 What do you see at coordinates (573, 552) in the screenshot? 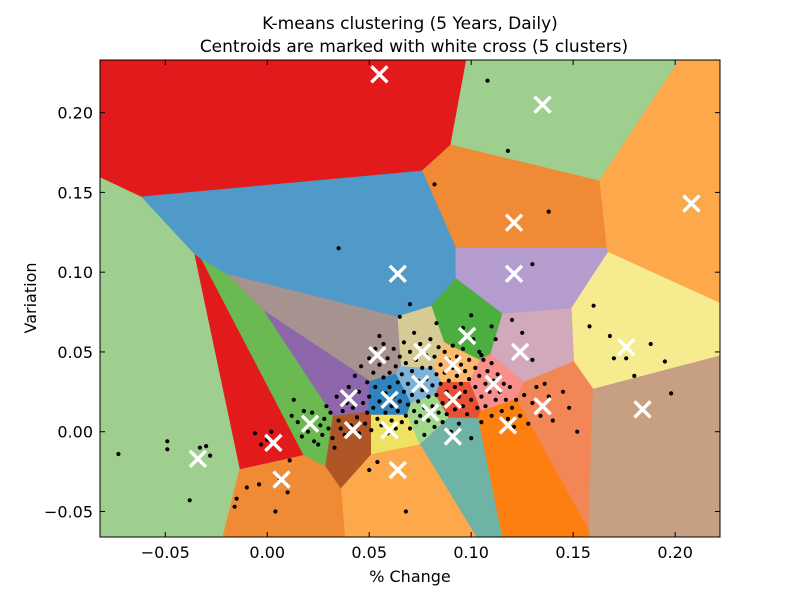
I see `x-tick-label: 0.15` at bounding box center [573, 552].